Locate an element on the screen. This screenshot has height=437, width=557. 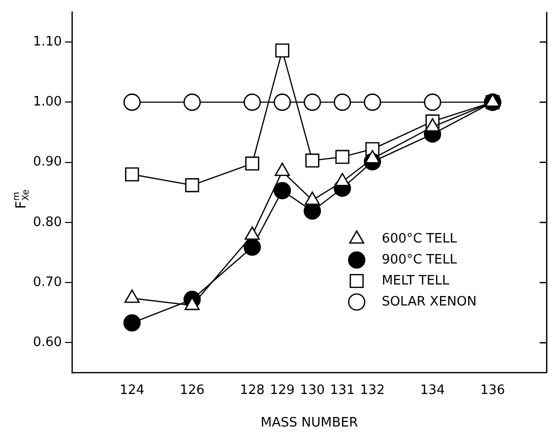
x-tick-label: 129 is located at coordinates (282, 390).